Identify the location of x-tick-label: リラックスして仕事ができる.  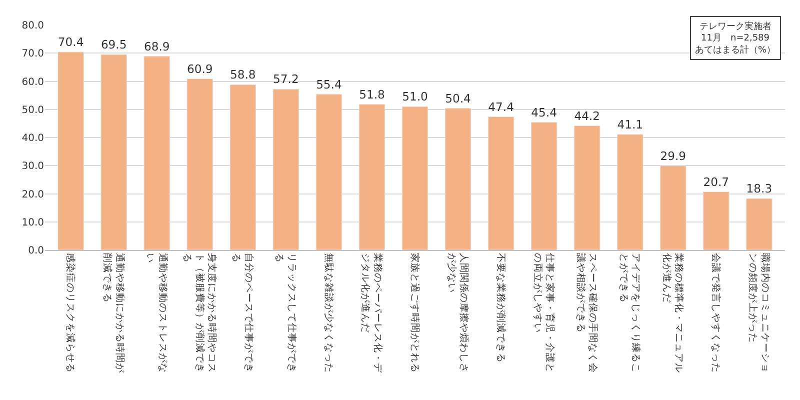
(286, 312).